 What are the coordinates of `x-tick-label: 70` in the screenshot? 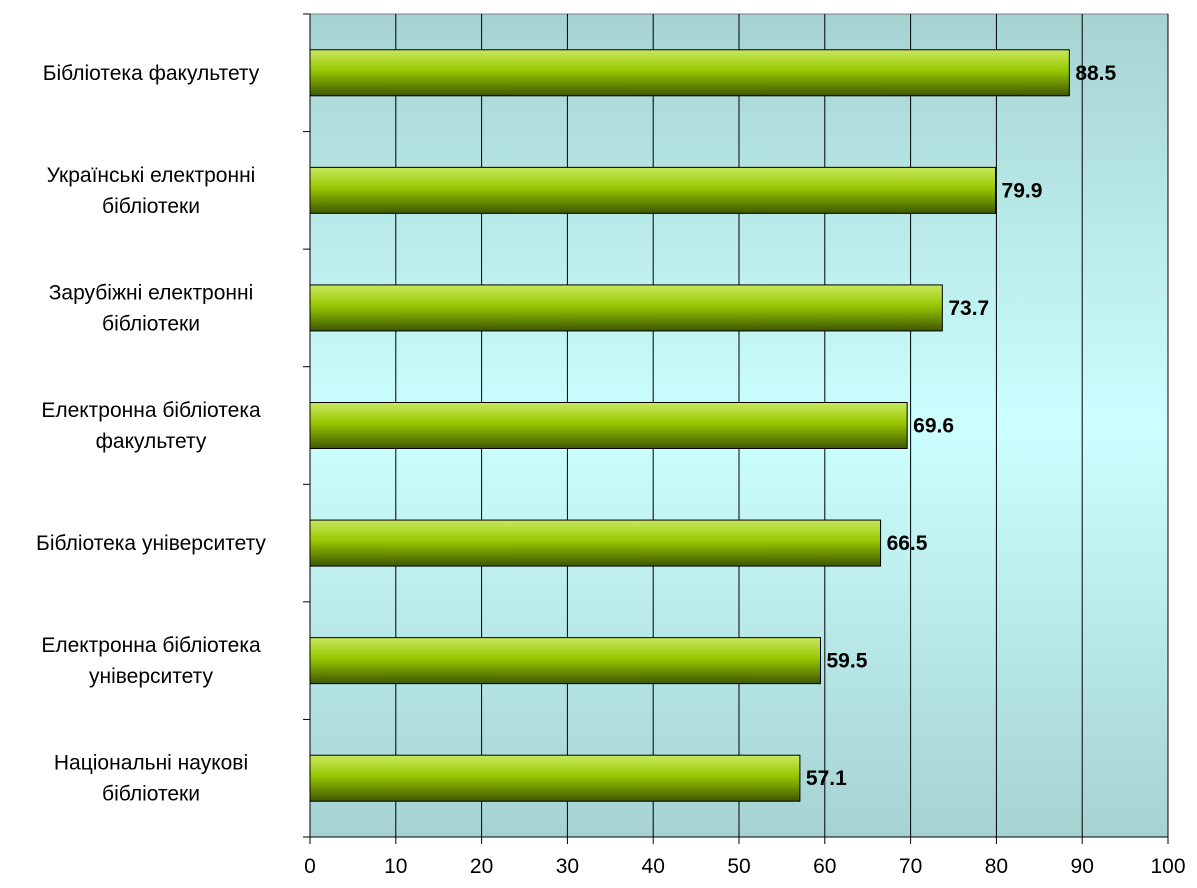 It's located at (910, 866).